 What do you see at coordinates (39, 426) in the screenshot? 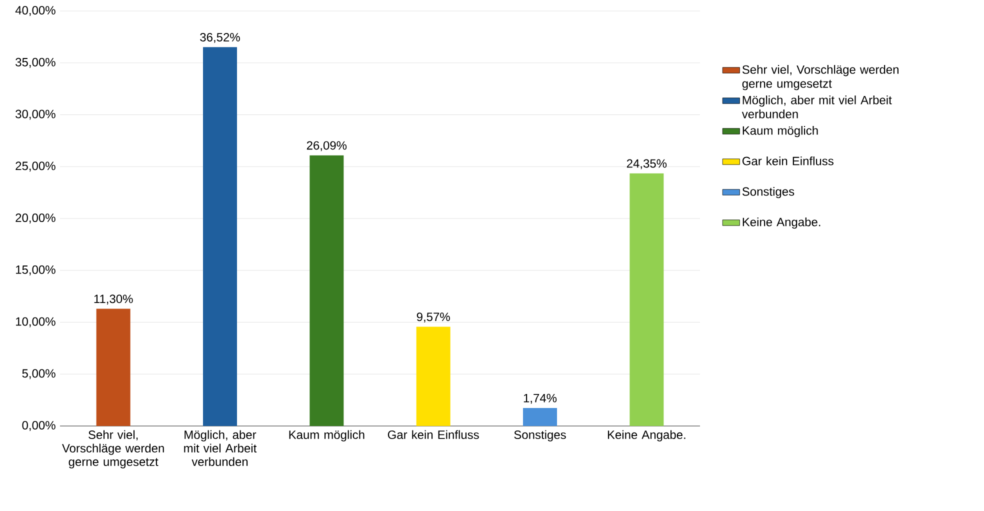
I see `y-tick-label: 0,00%` at bounding box center [39, 426].